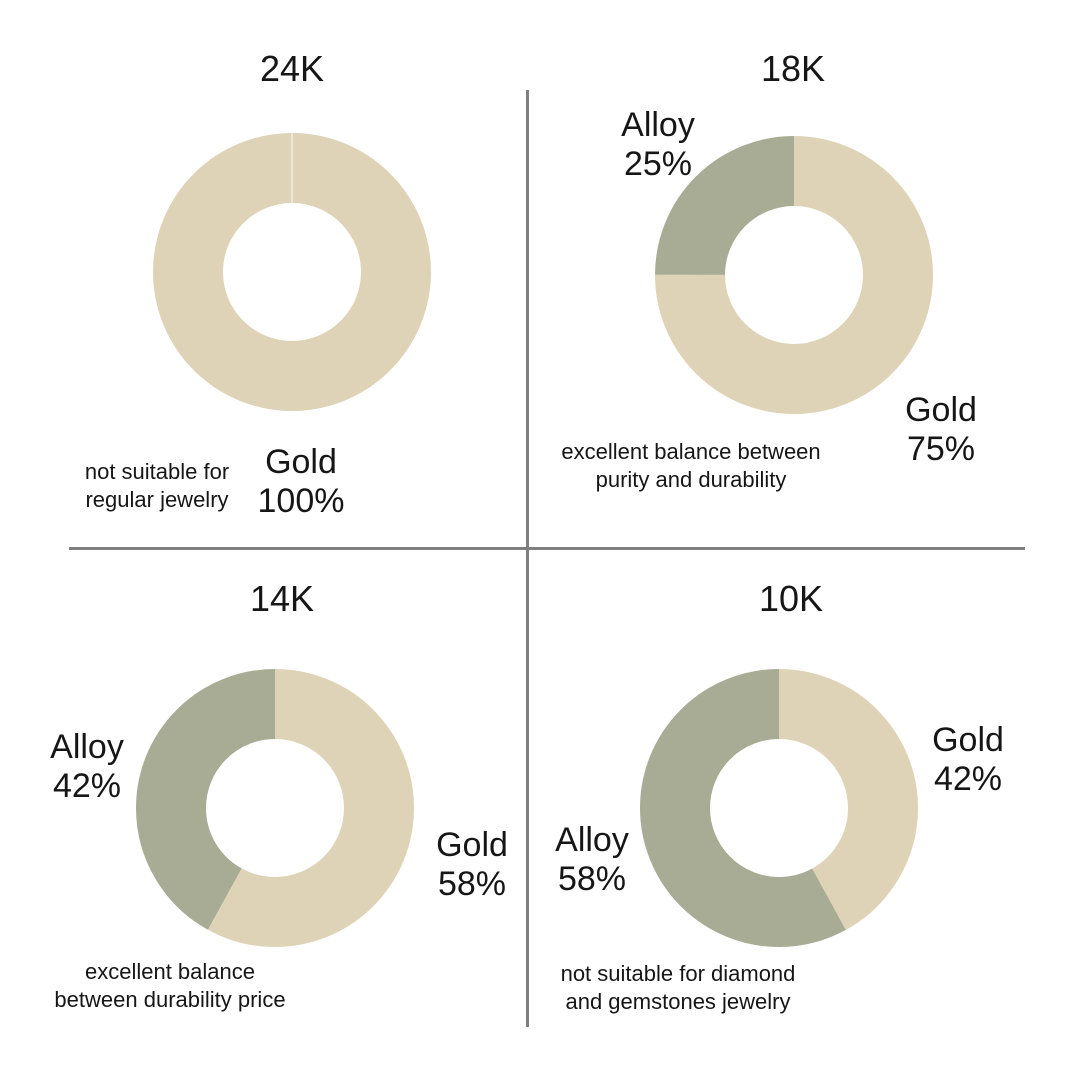 The height and width of the screenshot is (1080, 1080). Describe the element at coordinates (301, 501) in the screenshot. I see `slice-percent: 100%` at that location.